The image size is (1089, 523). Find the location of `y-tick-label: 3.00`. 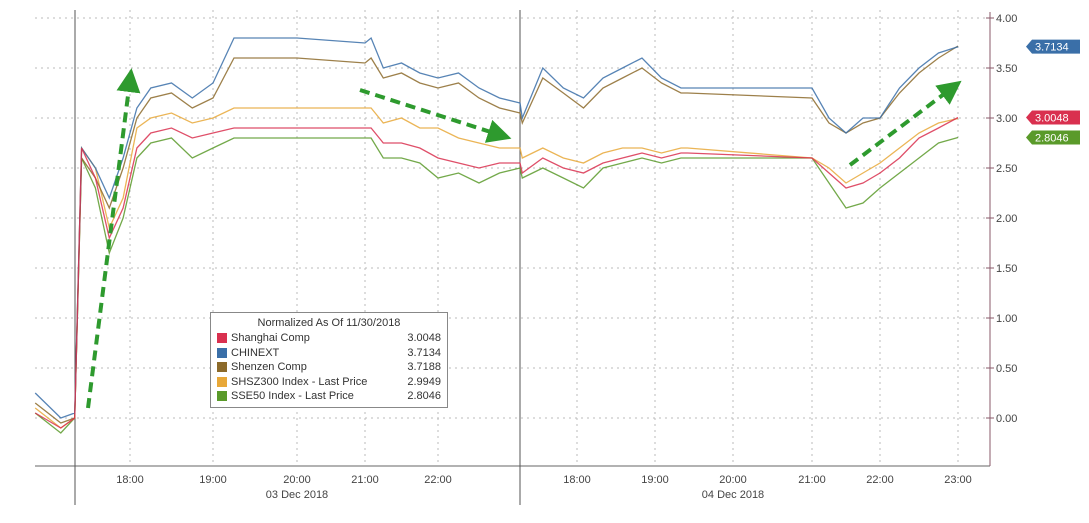

y-tick-label: 3.00 is located at coordinates (1006, 119).